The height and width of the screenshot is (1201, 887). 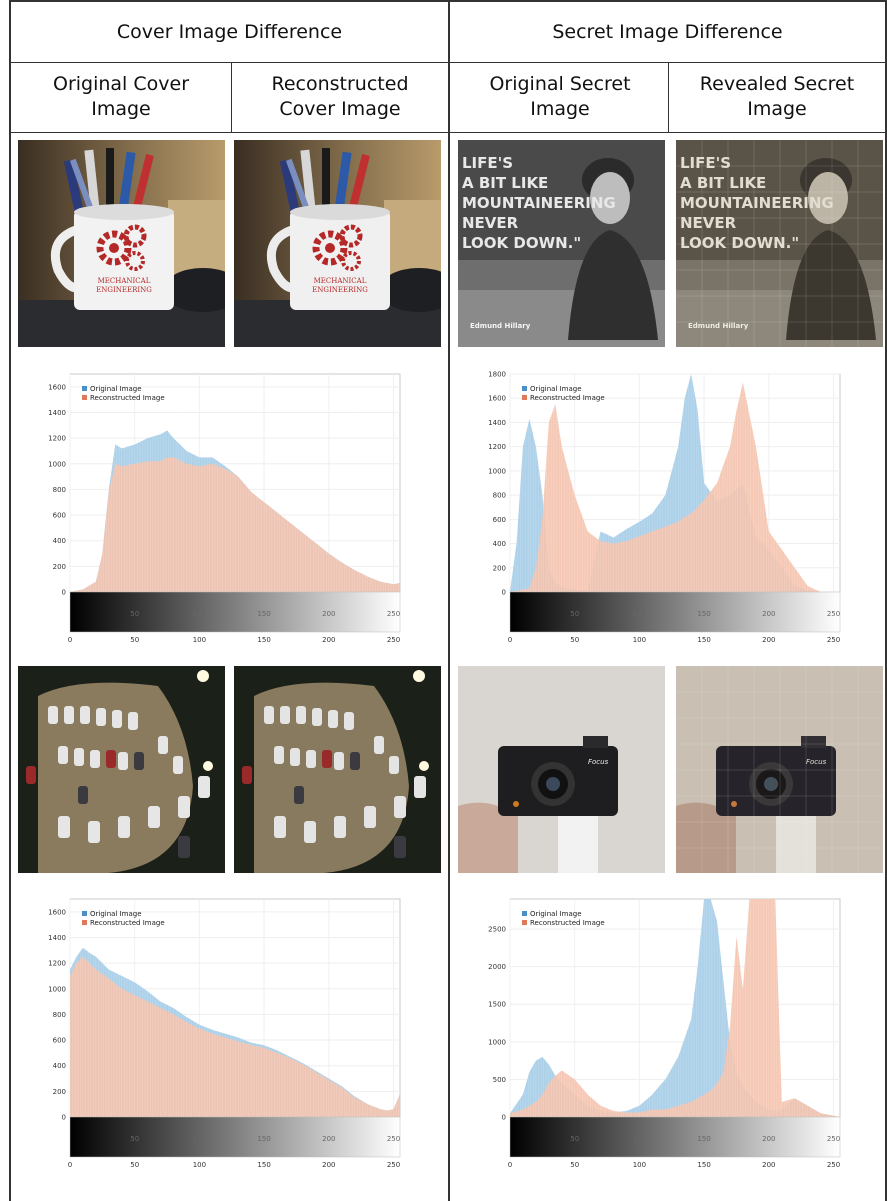 What do you see at coordinates (739, 243) in the screenshot?
I see `svg-text: LOOK DOWN."` at bounding box center [739, 243].